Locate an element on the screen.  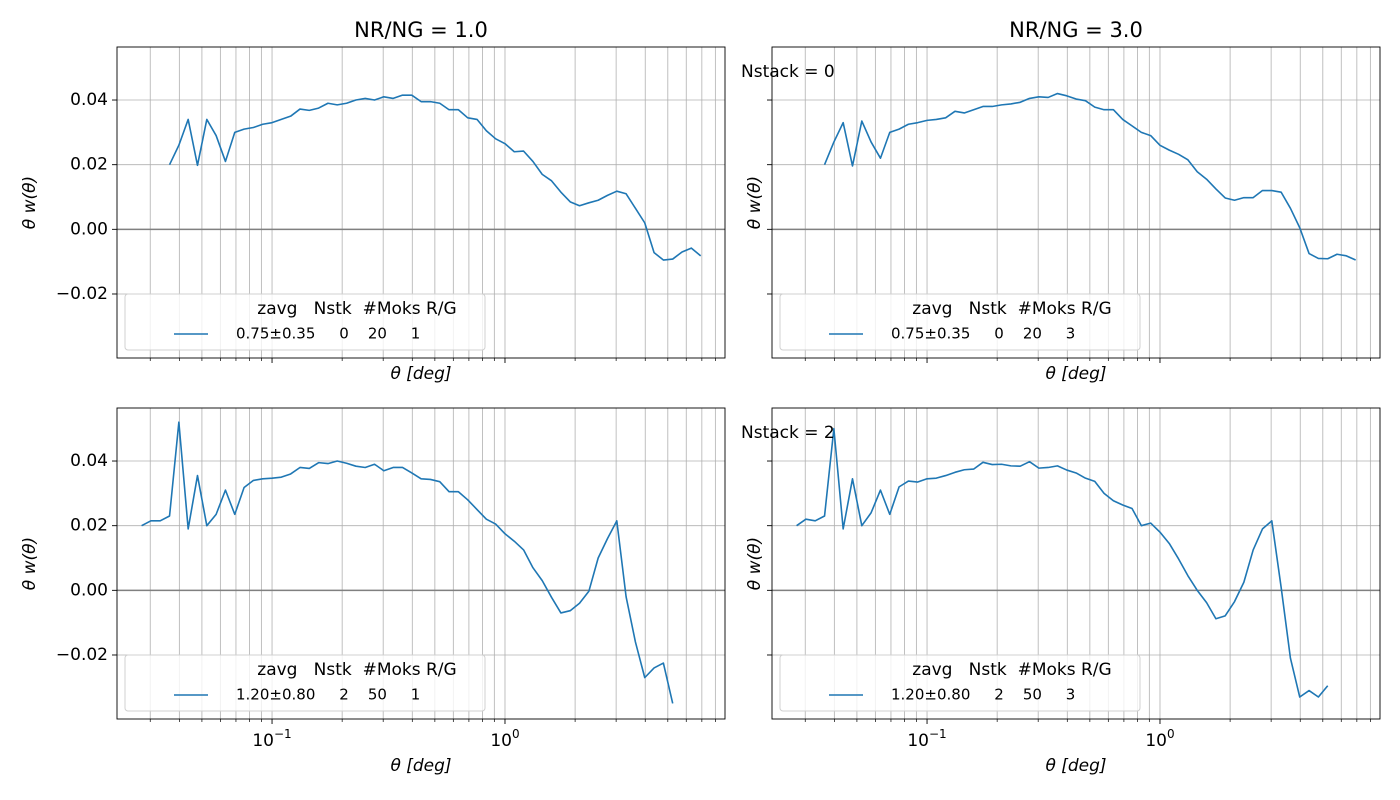
annotation: Nstack = 2 is located at coordinates (788, 433).